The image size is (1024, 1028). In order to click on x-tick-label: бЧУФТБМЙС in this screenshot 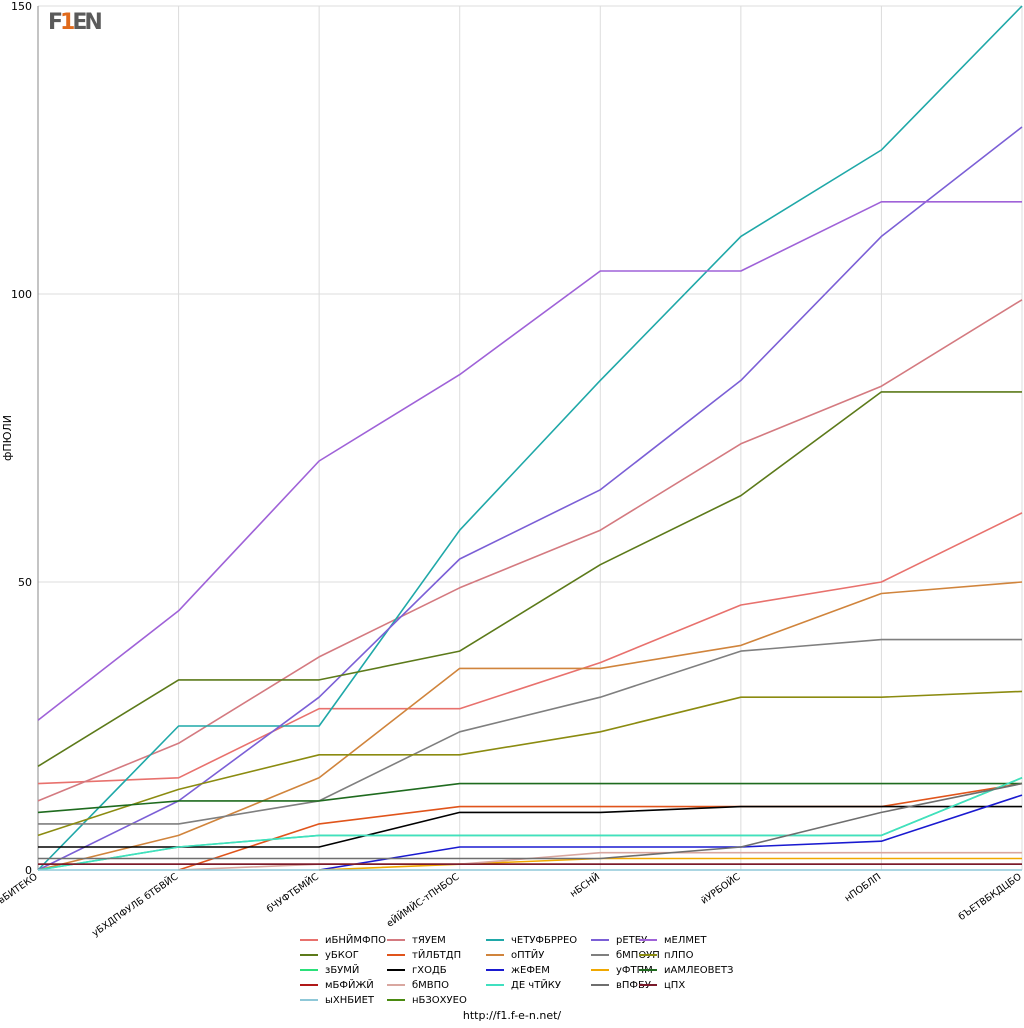, I will do `click(292, 892)`.